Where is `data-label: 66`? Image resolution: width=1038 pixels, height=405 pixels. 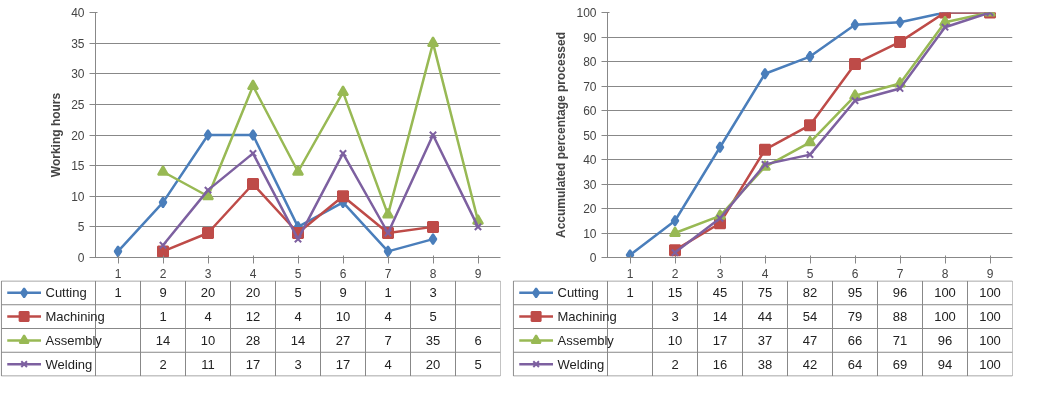 data-label: 66 is located at coordinates (855, 340).